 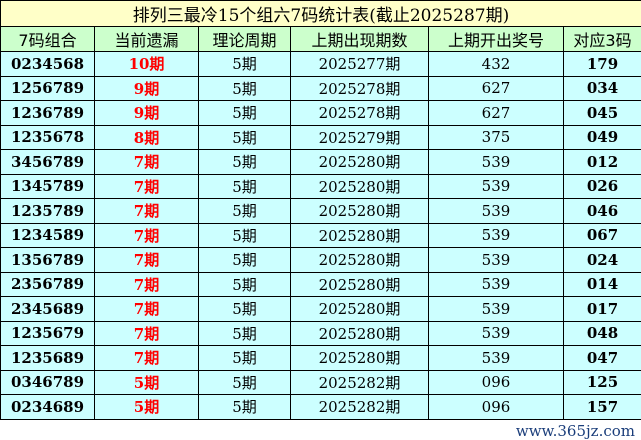 What do you see at coordinates (48, 235) in the screenshot?
I see `cell-combo: 1234589` at bounding box center [48, 235].